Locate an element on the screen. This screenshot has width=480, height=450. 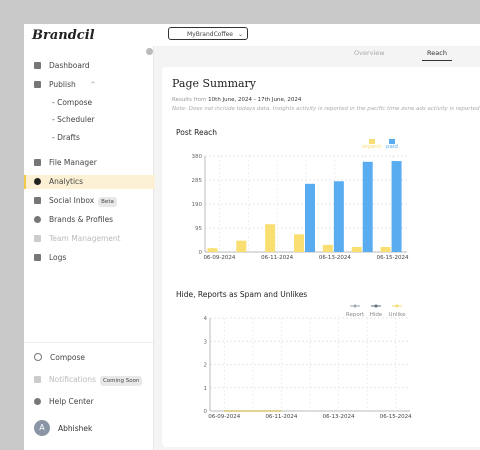
nav-label: Social Inbox is located at coordinates (72, 200).